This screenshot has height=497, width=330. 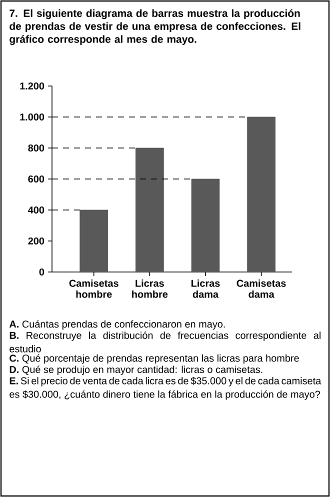 I want to click on text: D. Qué se produjo en mayor cantidad: licras o camisetas., so click(x=136, y=370).